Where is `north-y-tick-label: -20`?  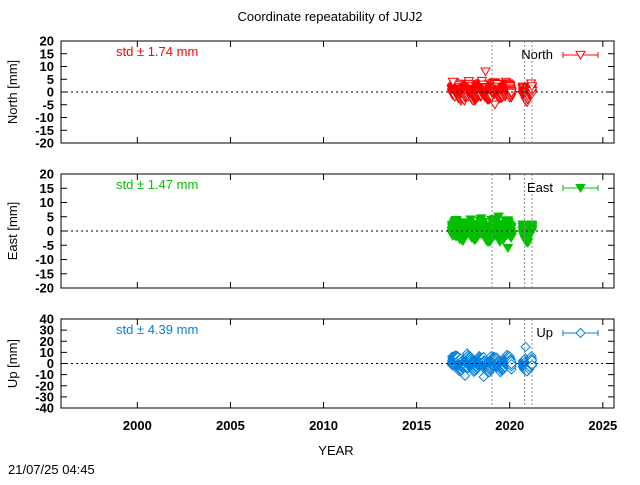
north-y-tick-label: -20 is located at coordinates (44, 143).